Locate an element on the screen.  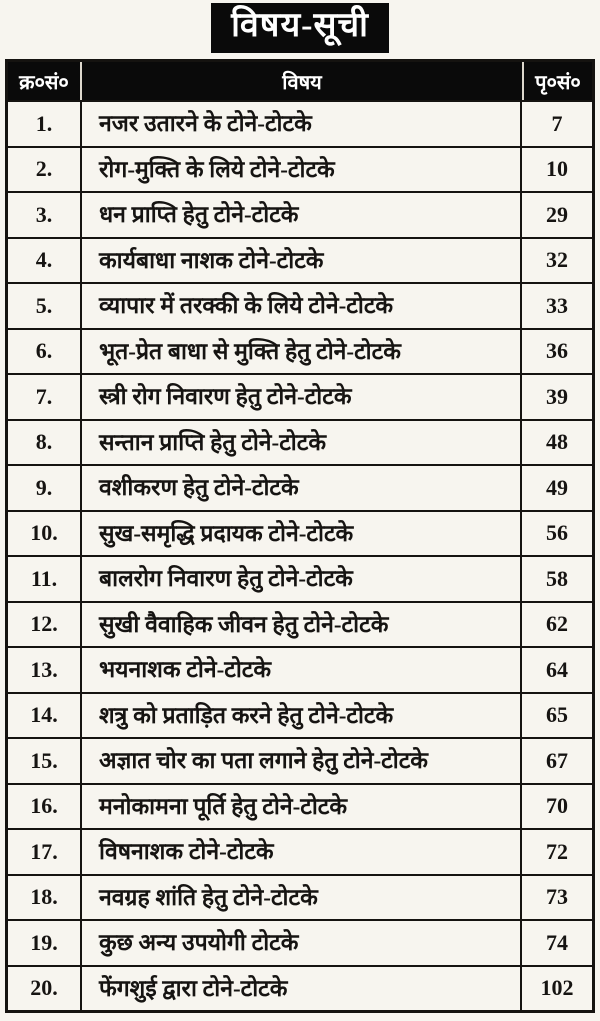
row-page-number: 10 is located at coordinates (557, 169).